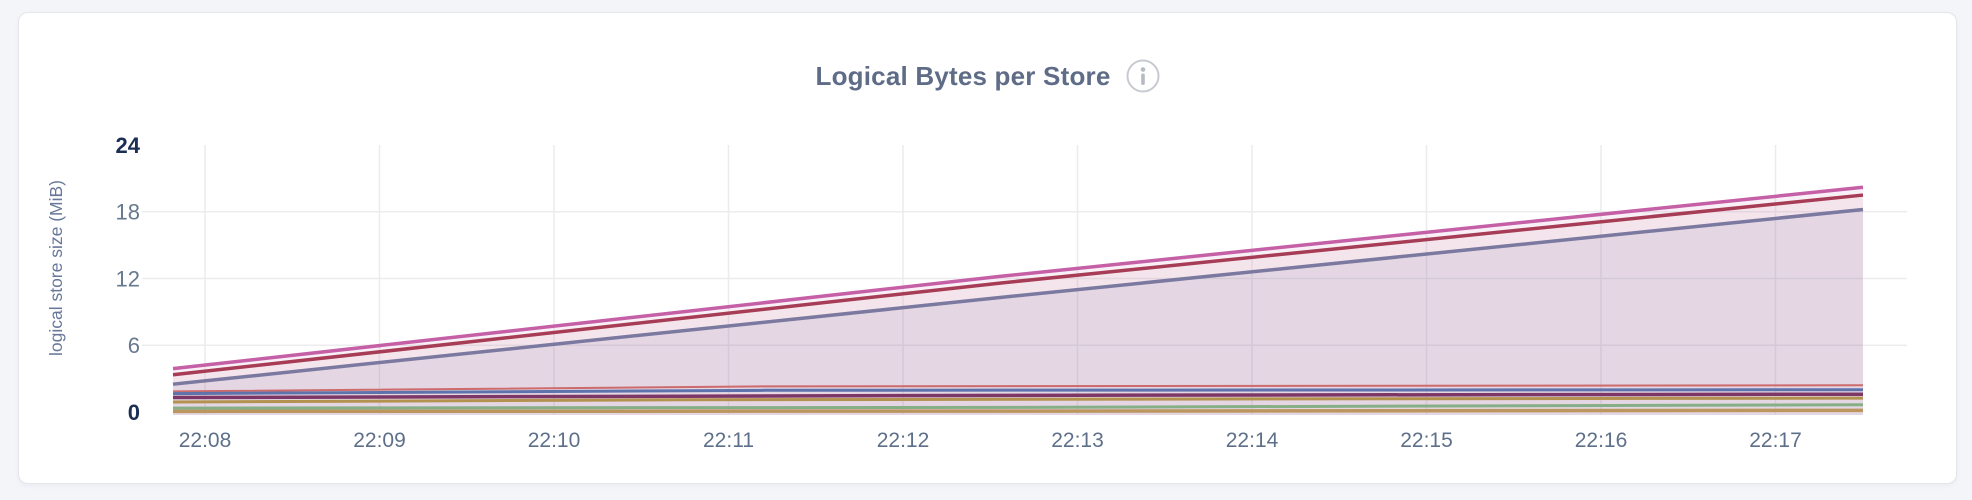  Describe the element at coordinates (128, 145) in the screenshot. I see `y-tick-label: 24` at that location.